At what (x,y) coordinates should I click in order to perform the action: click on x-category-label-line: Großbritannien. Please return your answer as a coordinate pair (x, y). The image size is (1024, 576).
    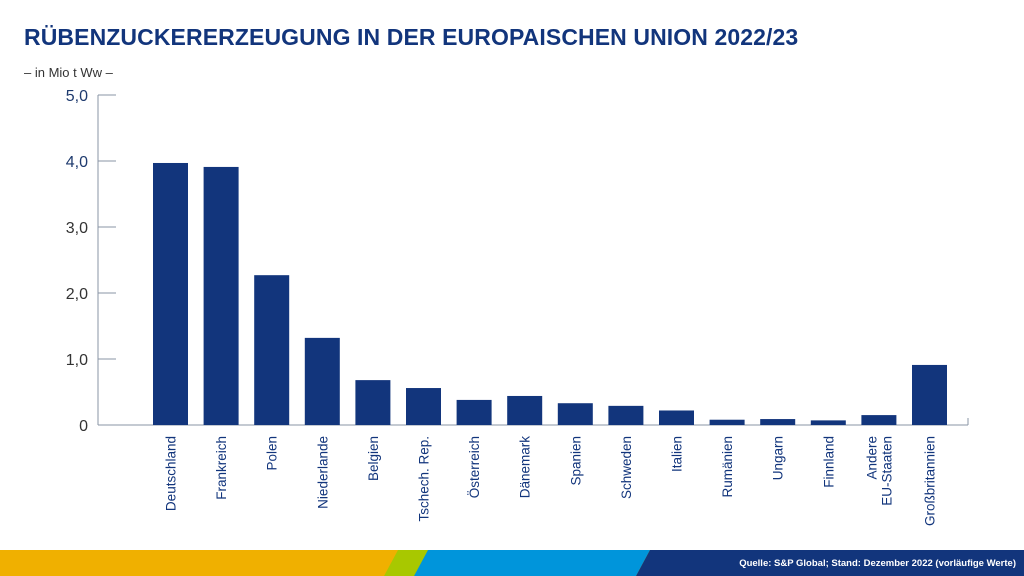
    Looking at the image, I should click on (930, 481).